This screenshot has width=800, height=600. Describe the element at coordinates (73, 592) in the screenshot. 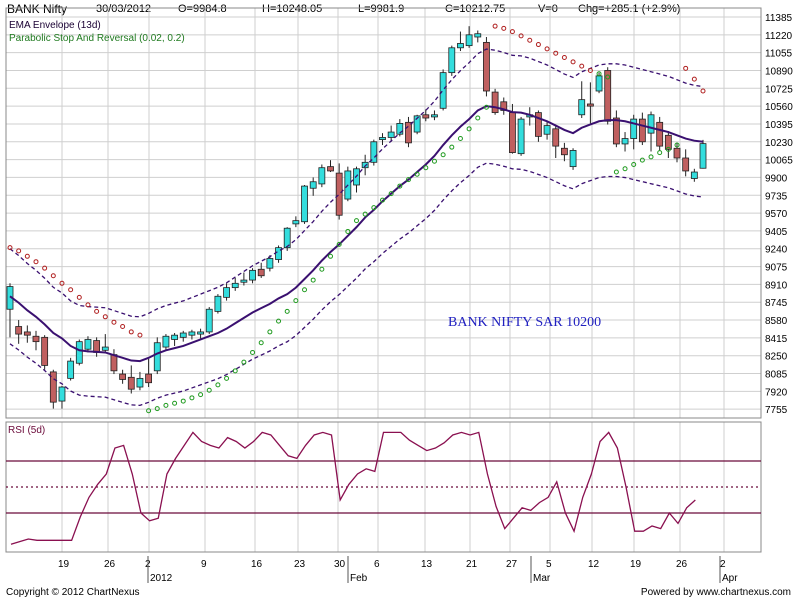

I see `copyright-text: Copyright © 2012 ChartNexus` at that location.